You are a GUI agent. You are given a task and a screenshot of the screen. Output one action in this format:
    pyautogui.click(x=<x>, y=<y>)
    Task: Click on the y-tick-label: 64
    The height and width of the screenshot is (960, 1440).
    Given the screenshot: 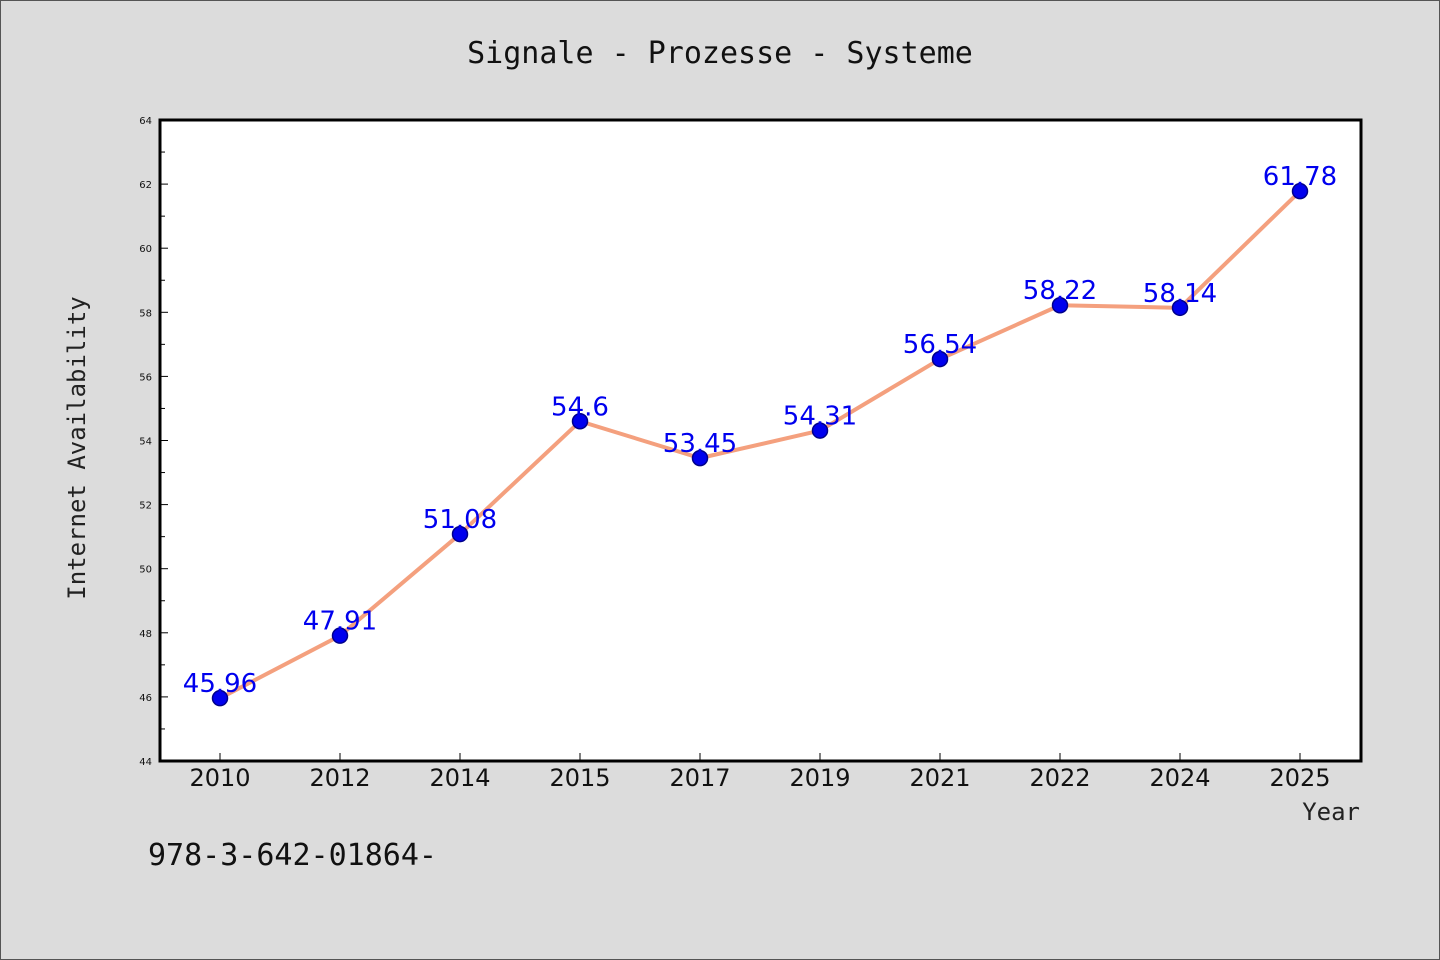 What is the action you would take?
    pyautogui.click(x=145, y=121)
    